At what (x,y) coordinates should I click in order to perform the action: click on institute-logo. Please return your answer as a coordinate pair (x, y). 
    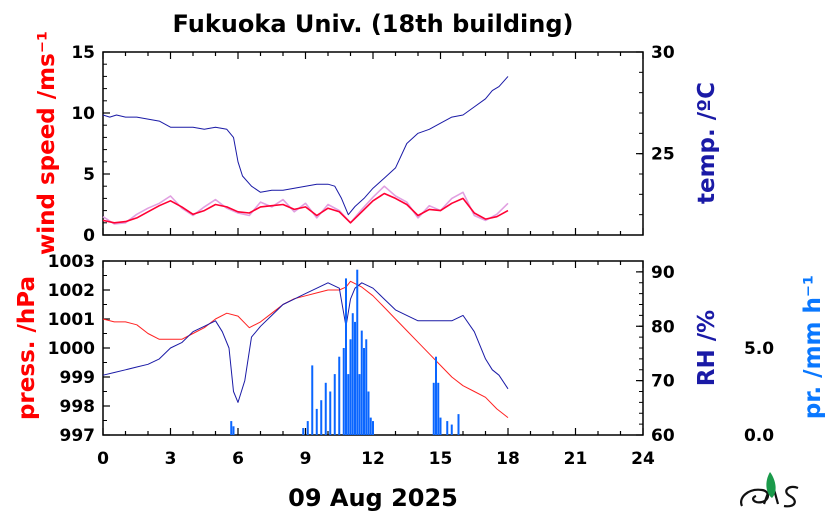
    Looking at the image, I should click on (769, 490).